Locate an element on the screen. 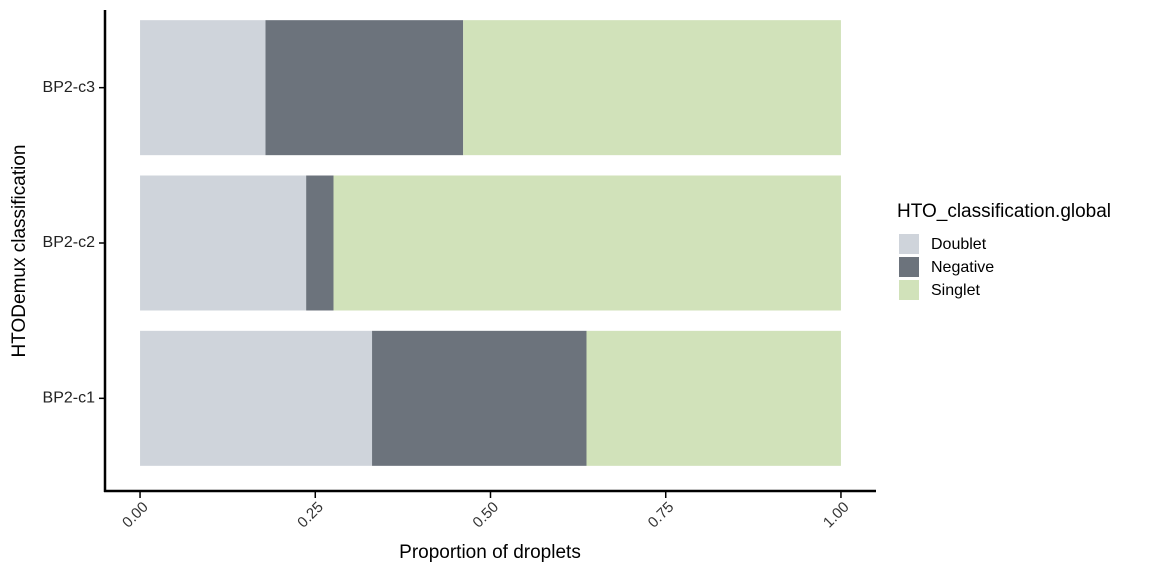 This screenshot has width=1152, height=576. legend-label: Doublet is located at coordinates (959, 244).